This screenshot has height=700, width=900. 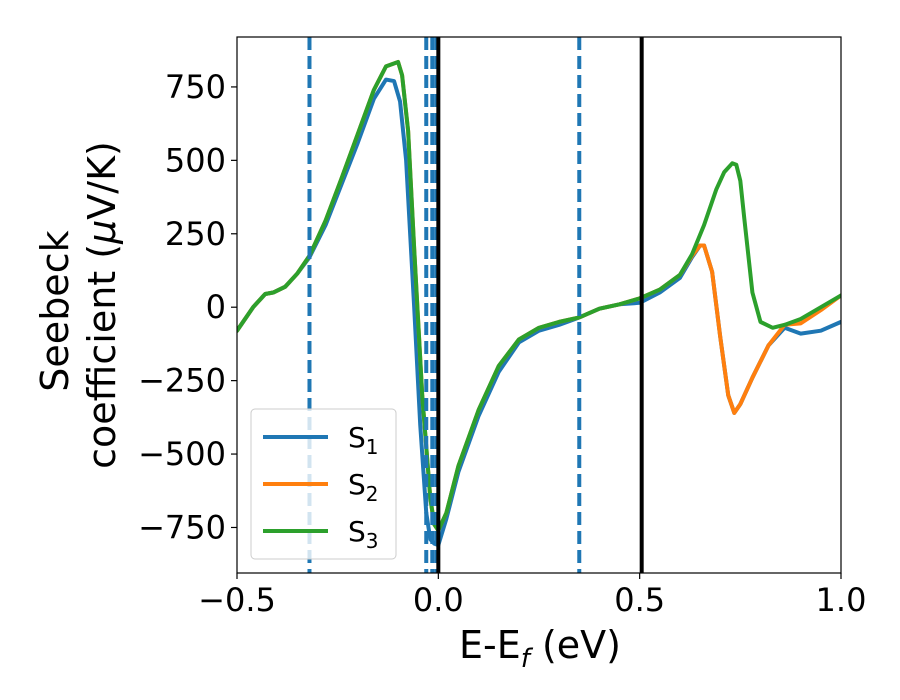 I want to click on legend-label-s1: S1, so click(x=363, y=440).